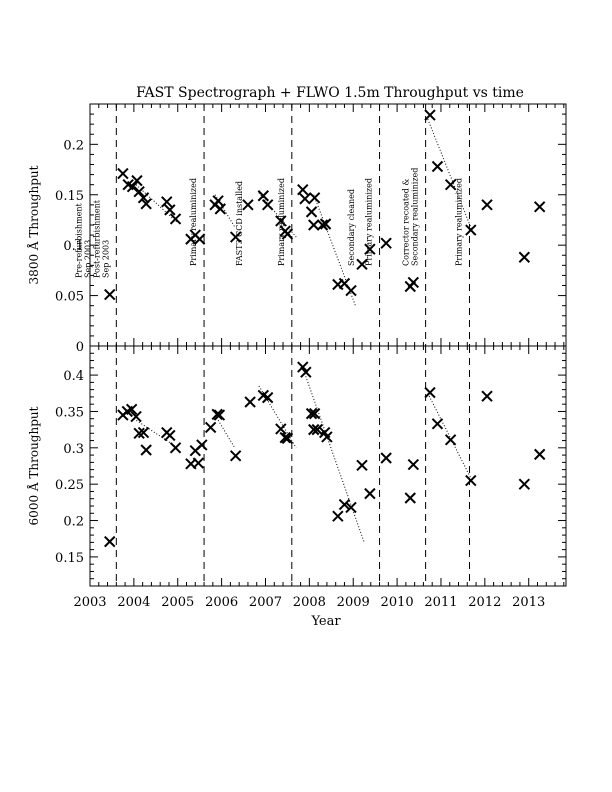 The width and height of the screenshot is (612, 792). I want to click on y-tick-label: 0.2, so click(73, 522).